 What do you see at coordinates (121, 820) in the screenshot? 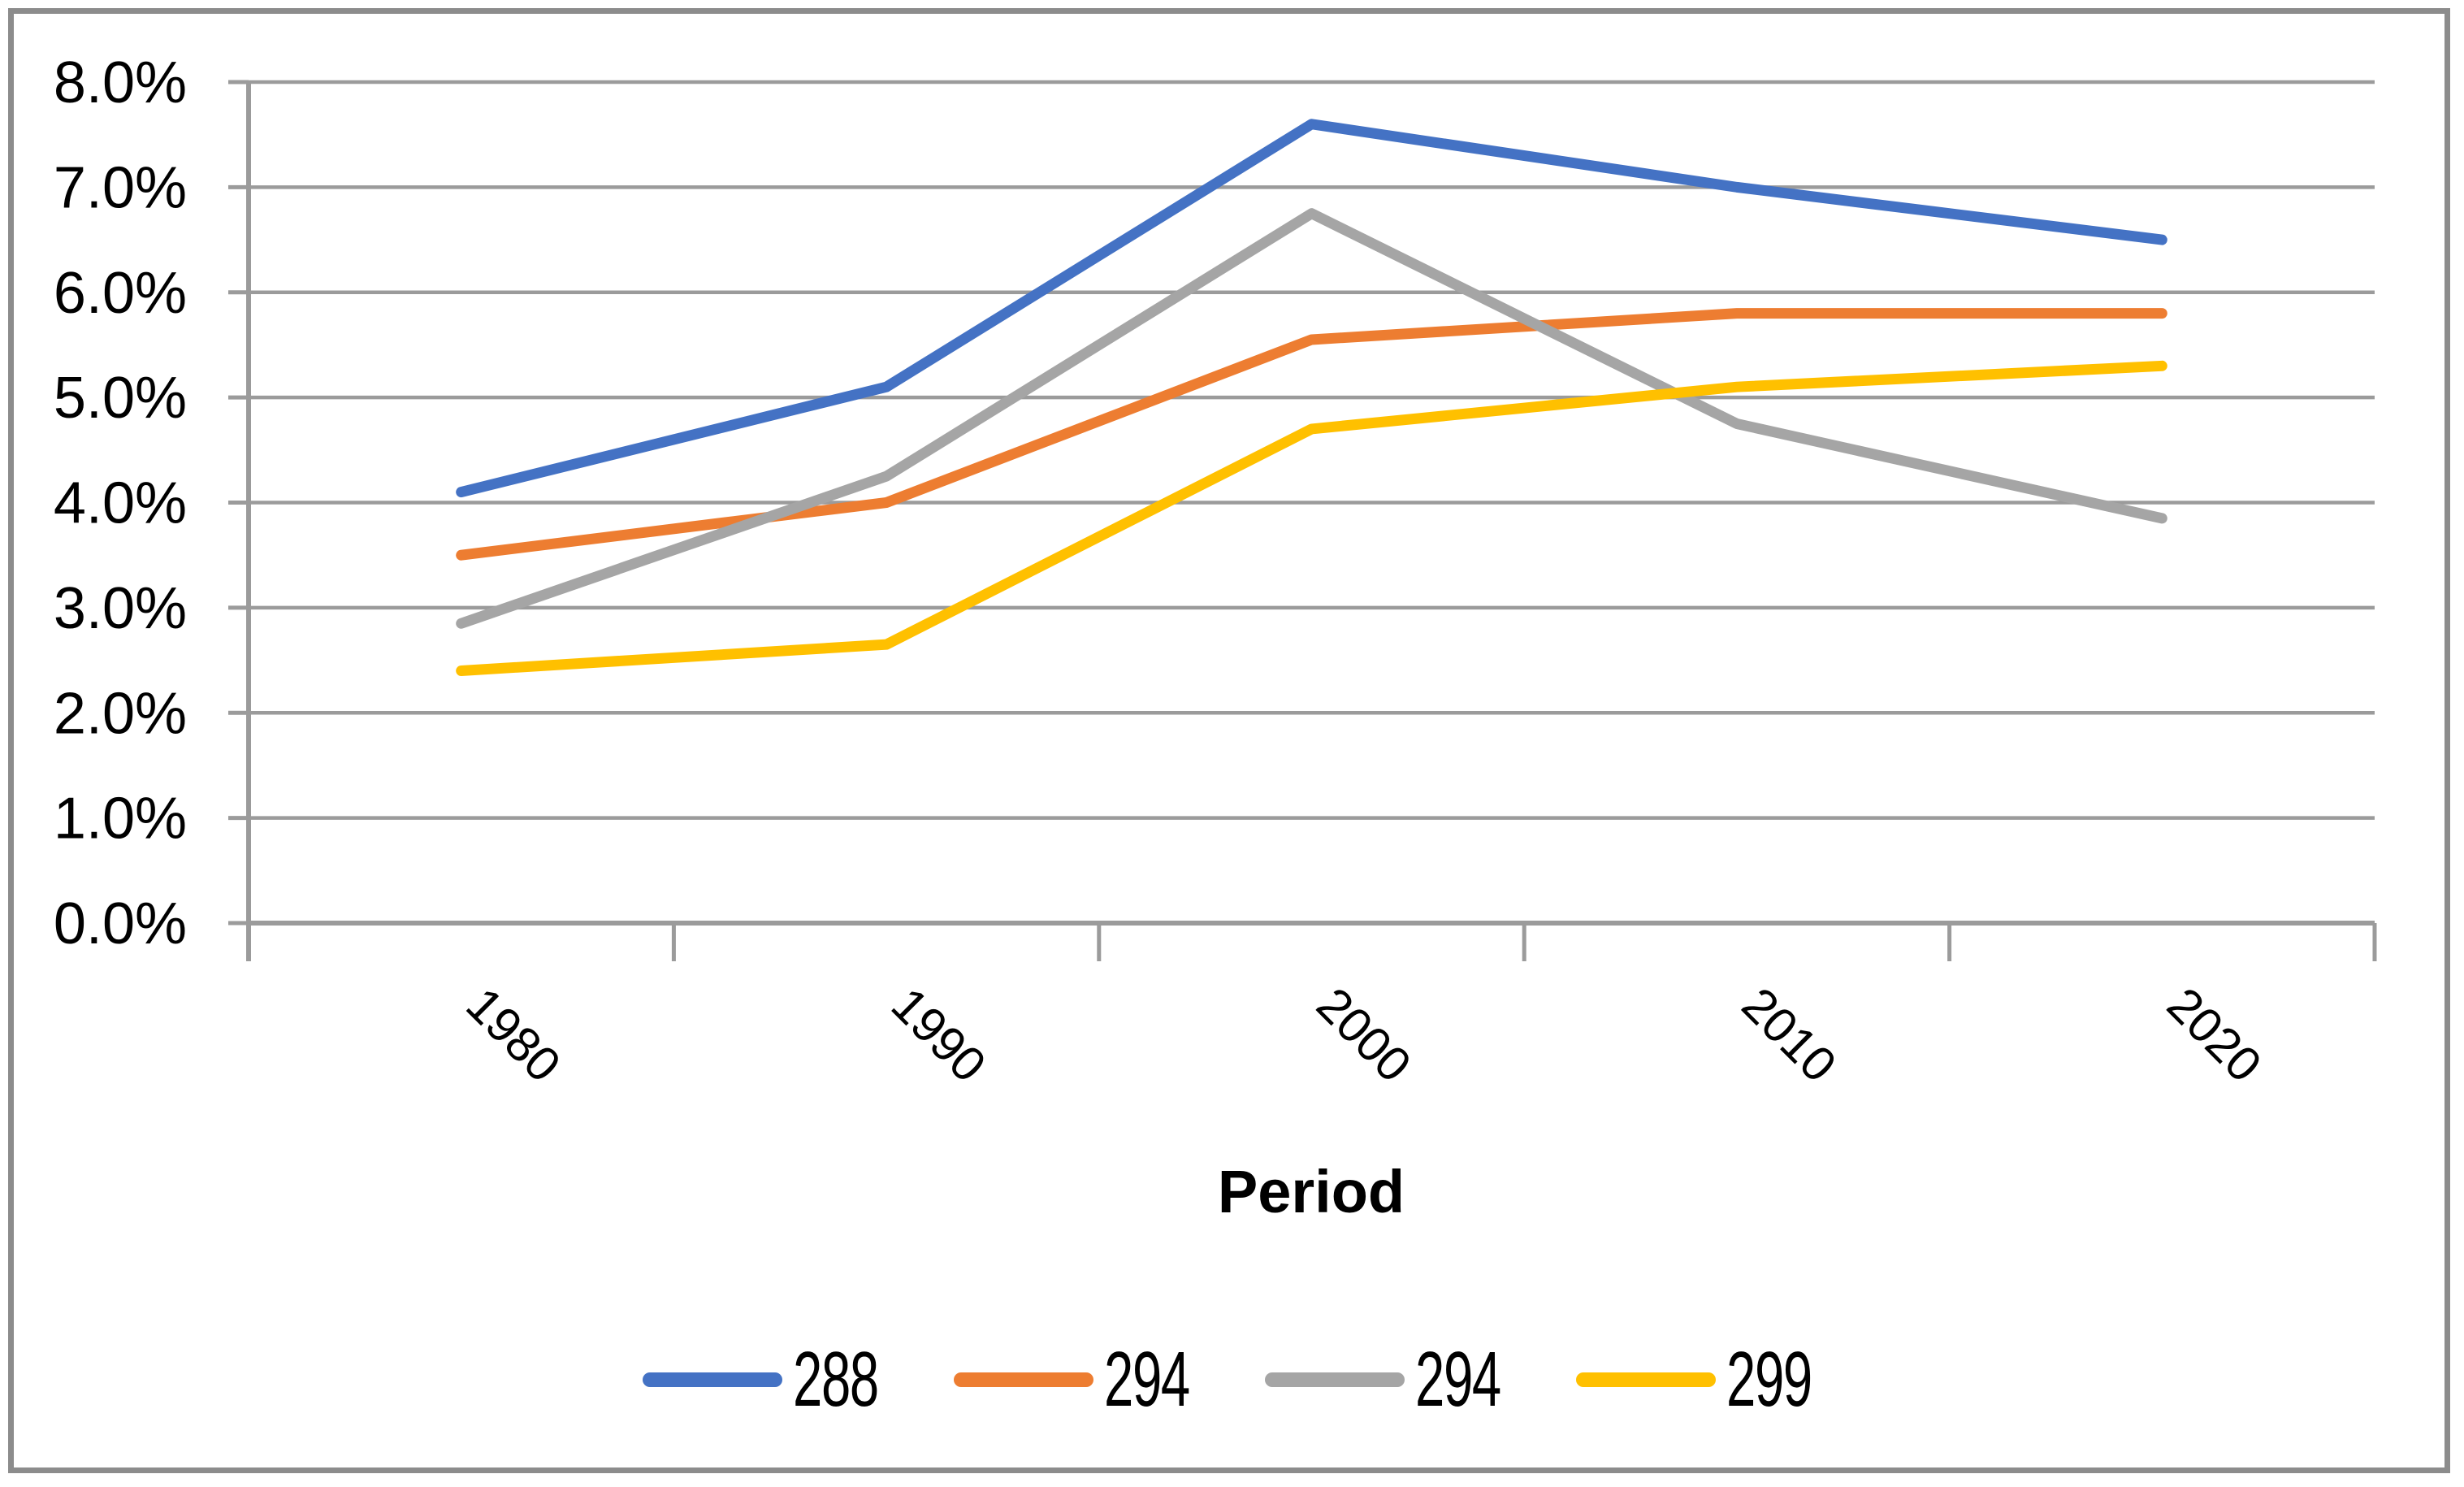
I see `y-tick-label: 1.0%` at bounding box center [121, 820].